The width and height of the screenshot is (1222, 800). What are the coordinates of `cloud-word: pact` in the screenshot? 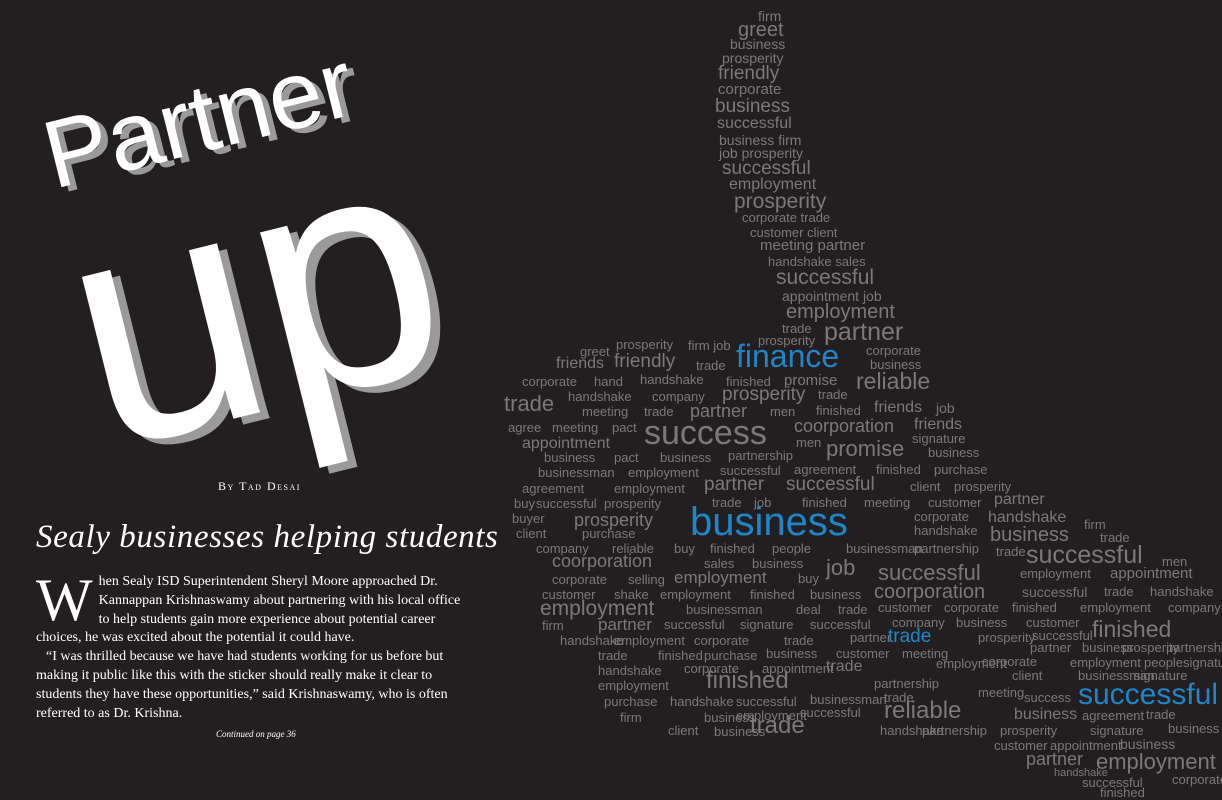 It's located at (626, 457).